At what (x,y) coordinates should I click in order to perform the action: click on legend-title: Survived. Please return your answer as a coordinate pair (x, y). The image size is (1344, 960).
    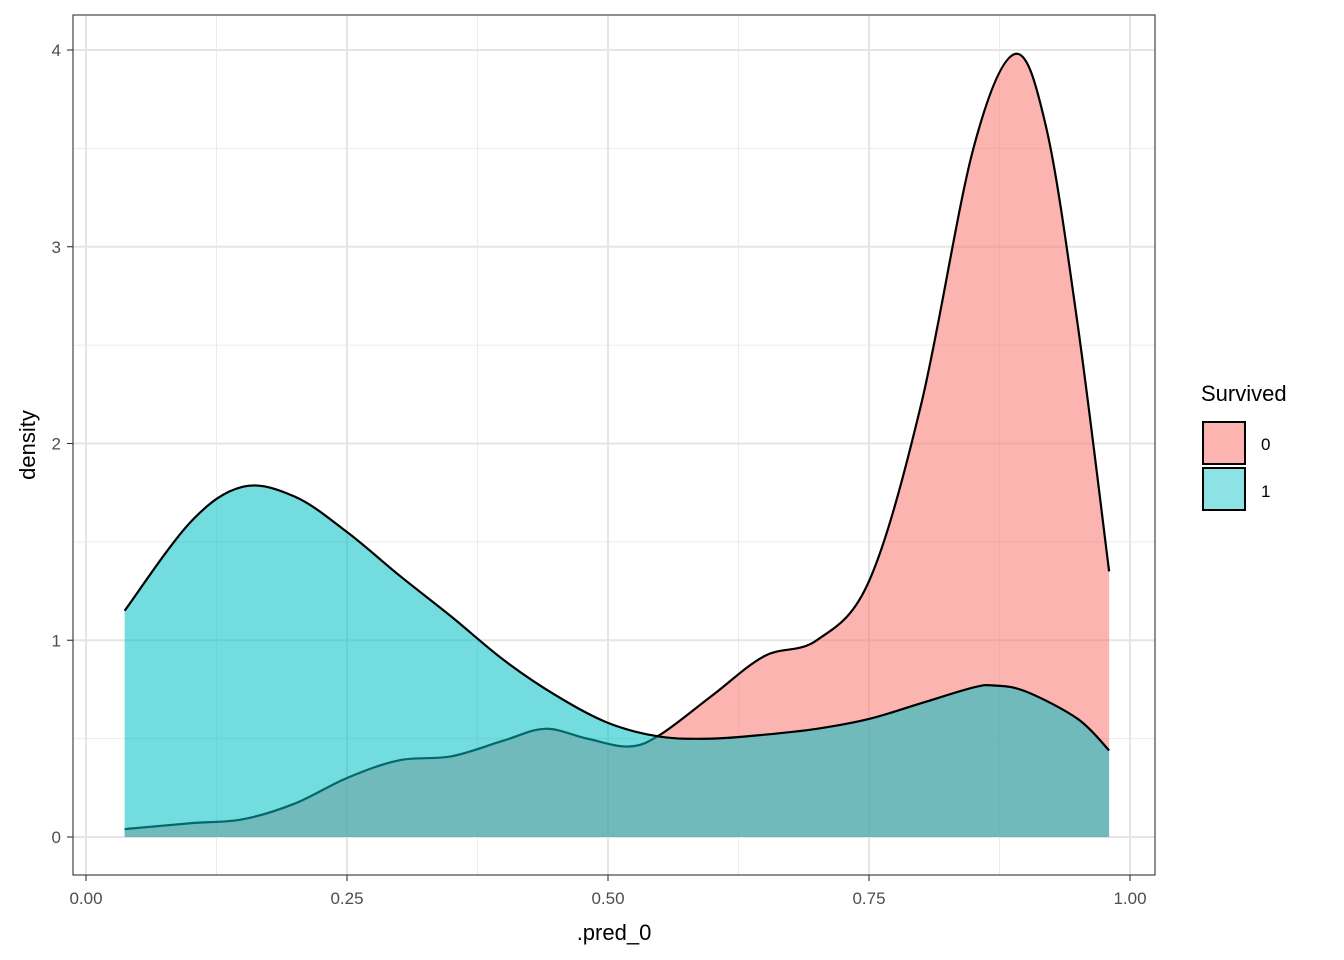
    Looking at the image, I should click on (1244, 393).